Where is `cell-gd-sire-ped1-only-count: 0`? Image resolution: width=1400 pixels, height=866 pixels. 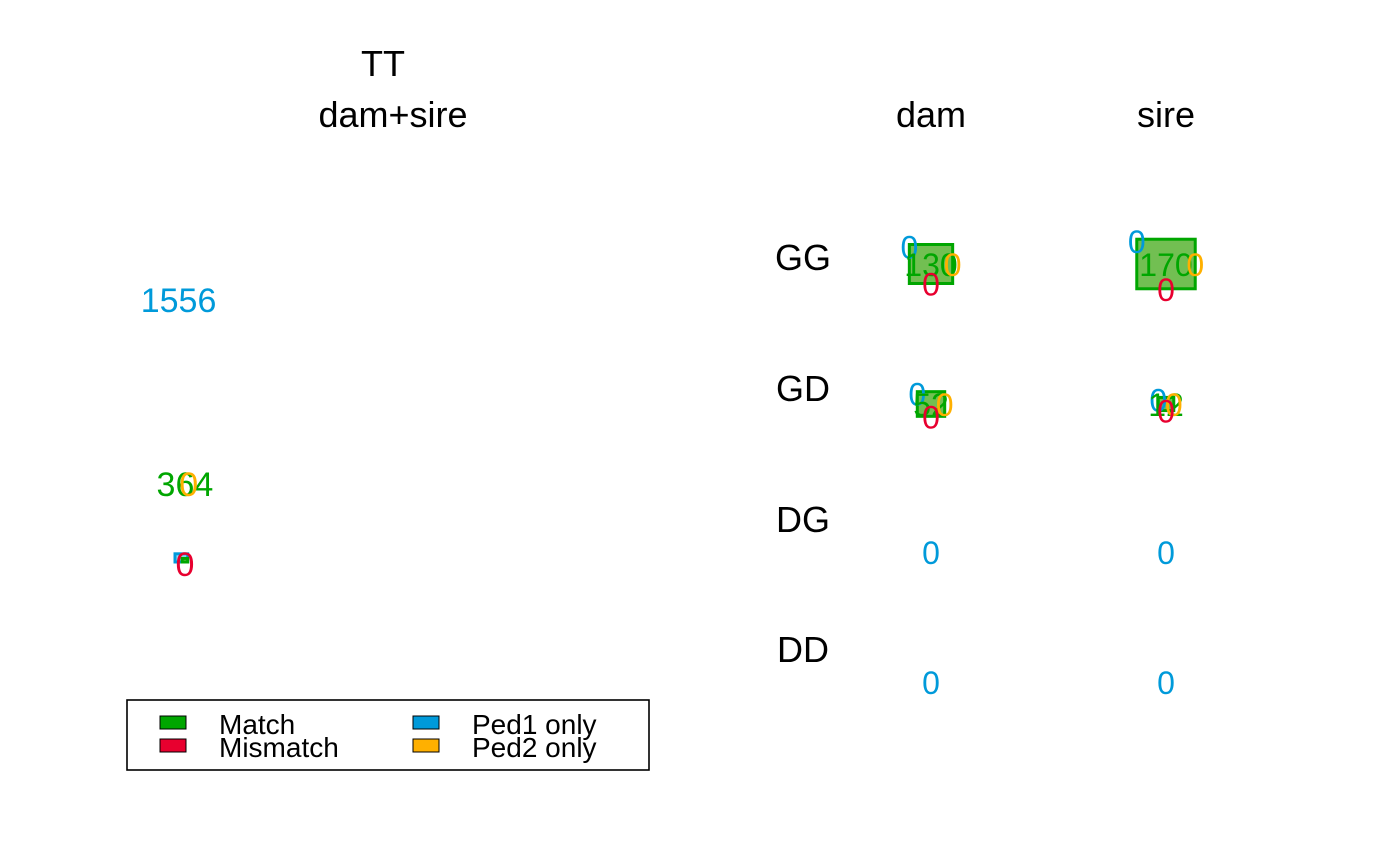 cell-gd-sire-ped1-only-count: 0 is located at coordinates (1158, 400).